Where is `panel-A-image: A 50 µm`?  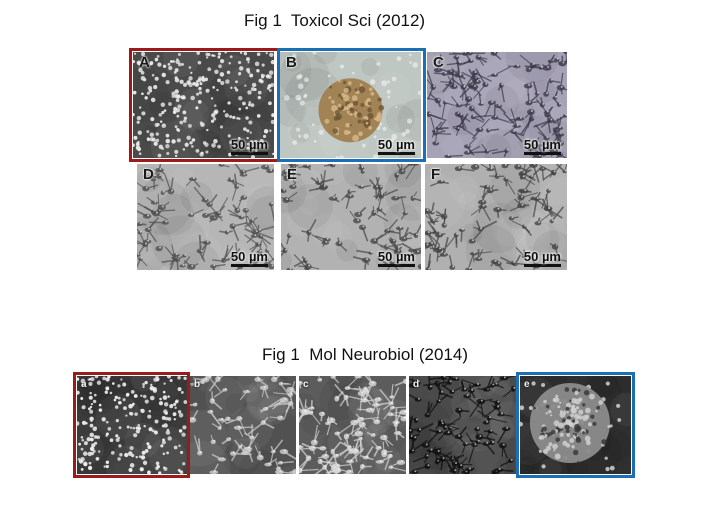 panel-A-image: A 50 µm is located at coordinates (203, 105).